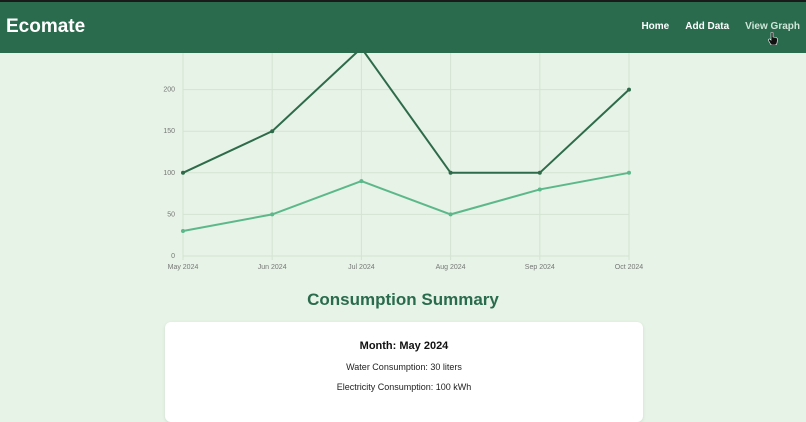 Image resolution: width=806 pixels, height=422 pixels. Describe the element at coordinates (46, 26) in the screenshot. I see `app-logo: Ecomate` at that location.